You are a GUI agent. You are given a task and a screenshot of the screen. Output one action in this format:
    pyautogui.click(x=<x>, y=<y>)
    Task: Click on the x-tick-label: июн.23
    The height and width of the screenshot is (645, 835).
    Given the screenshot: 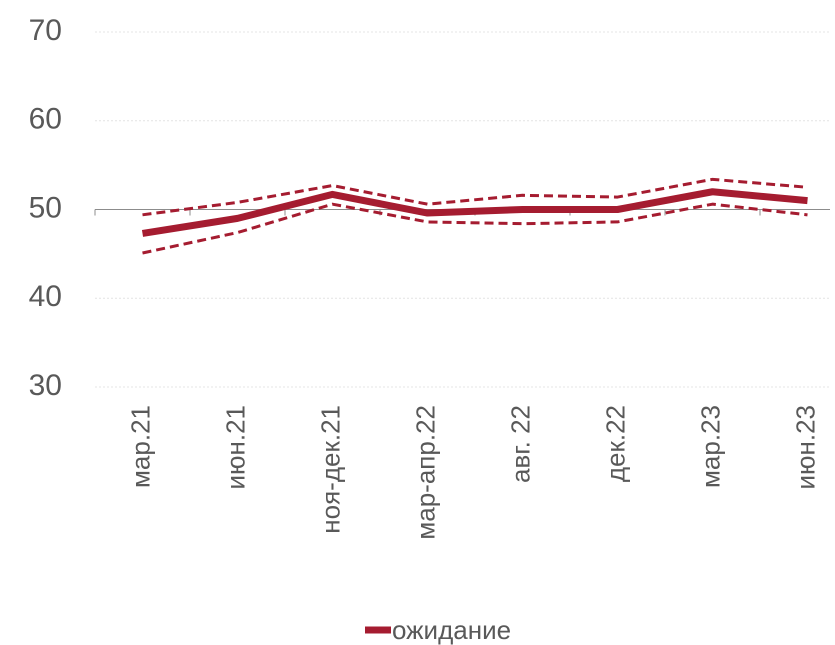 What is the action you would take?
    pyautogui.click(x=805, y=447)
    